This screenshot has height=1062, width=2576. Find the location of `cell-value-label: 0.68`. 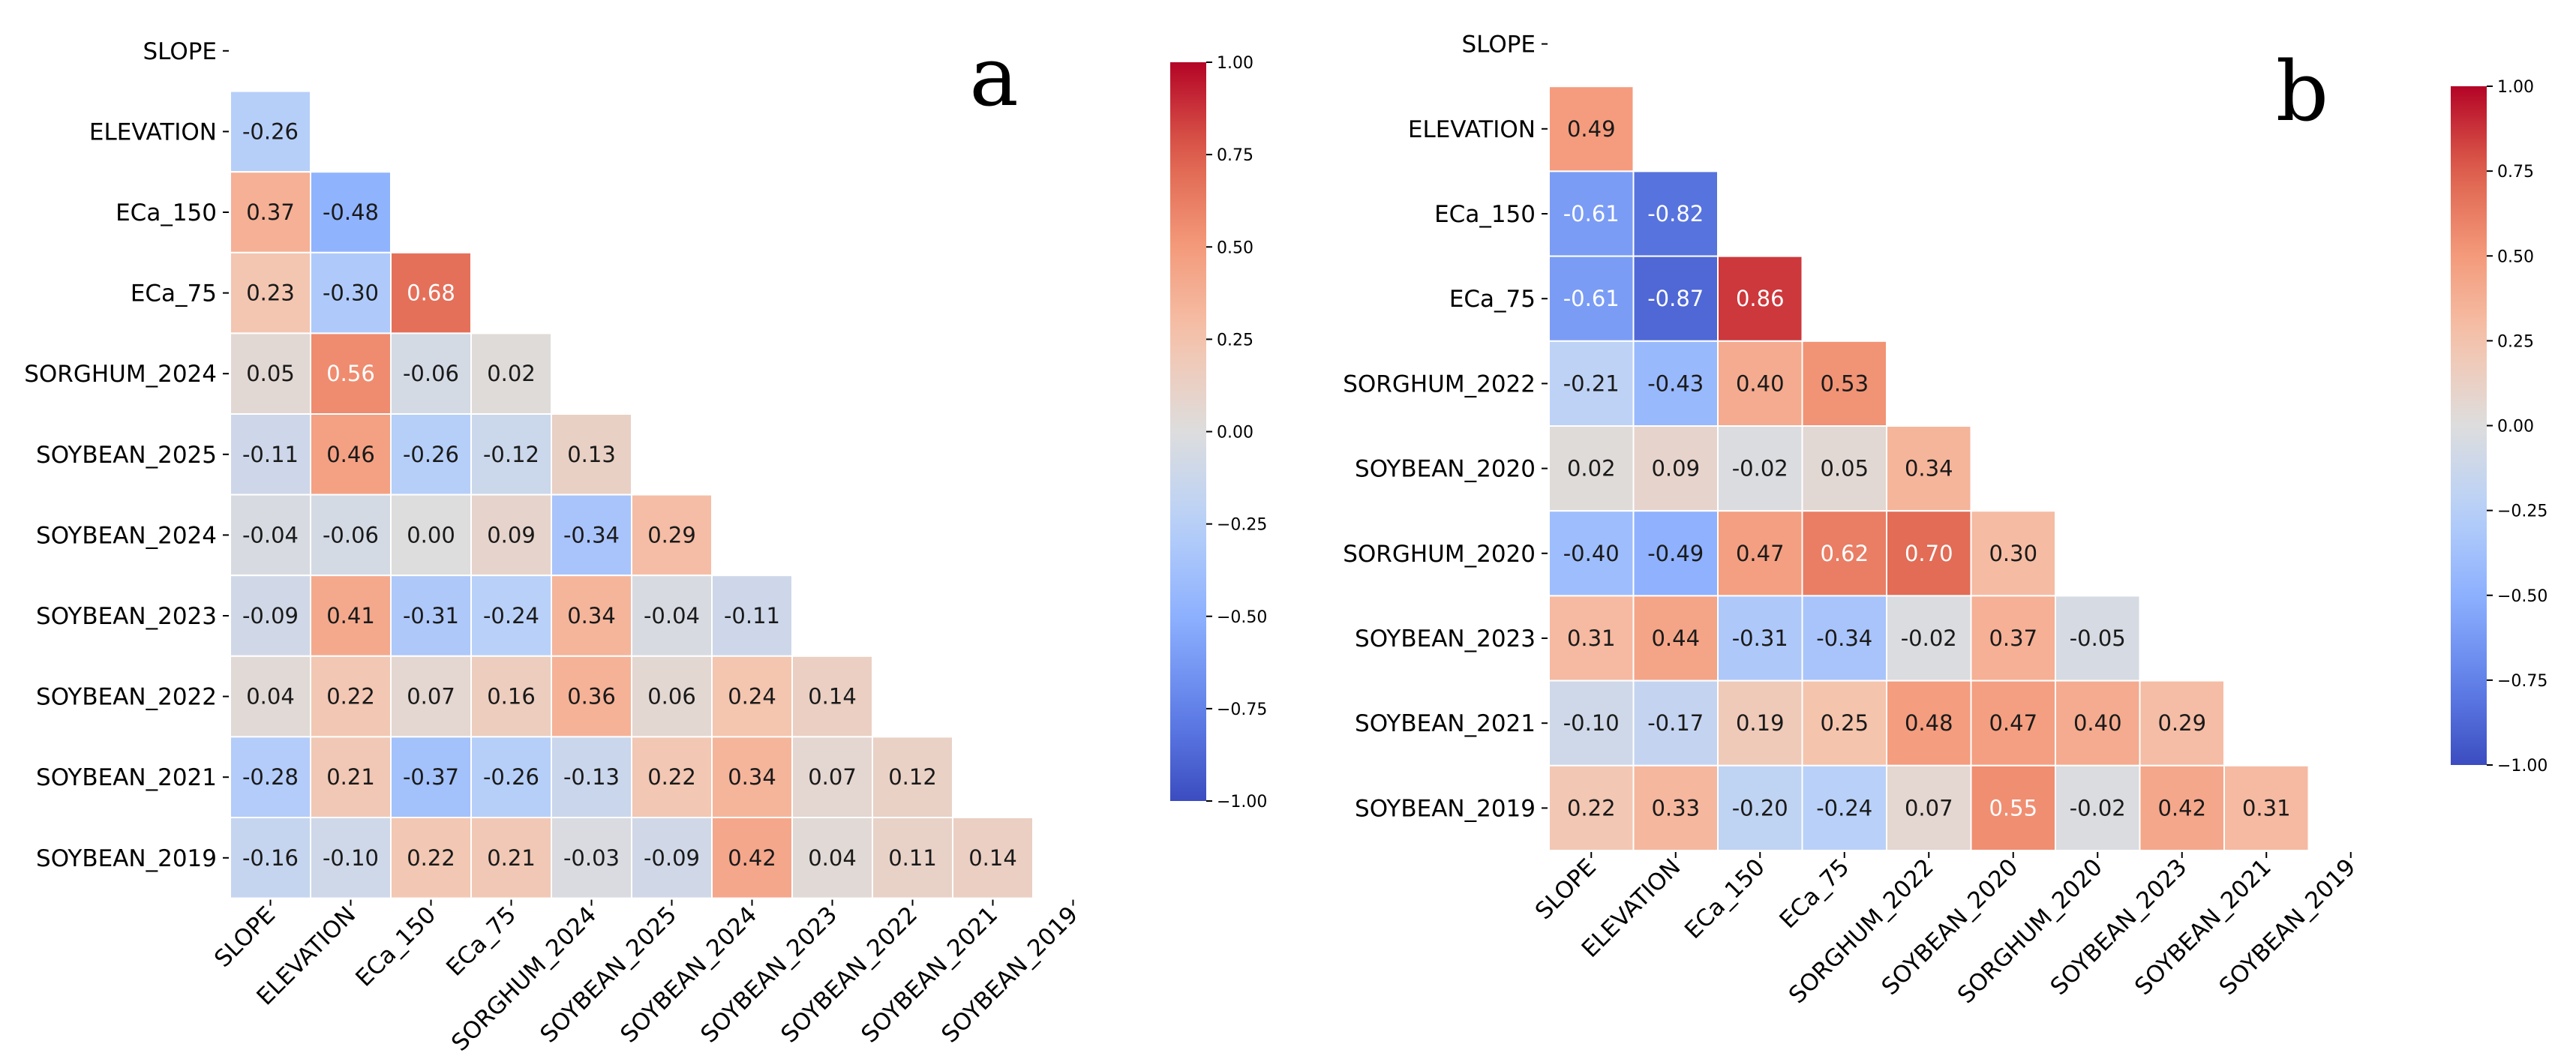

cell-value-label: 0.68 is located at coordinates (431, 293).